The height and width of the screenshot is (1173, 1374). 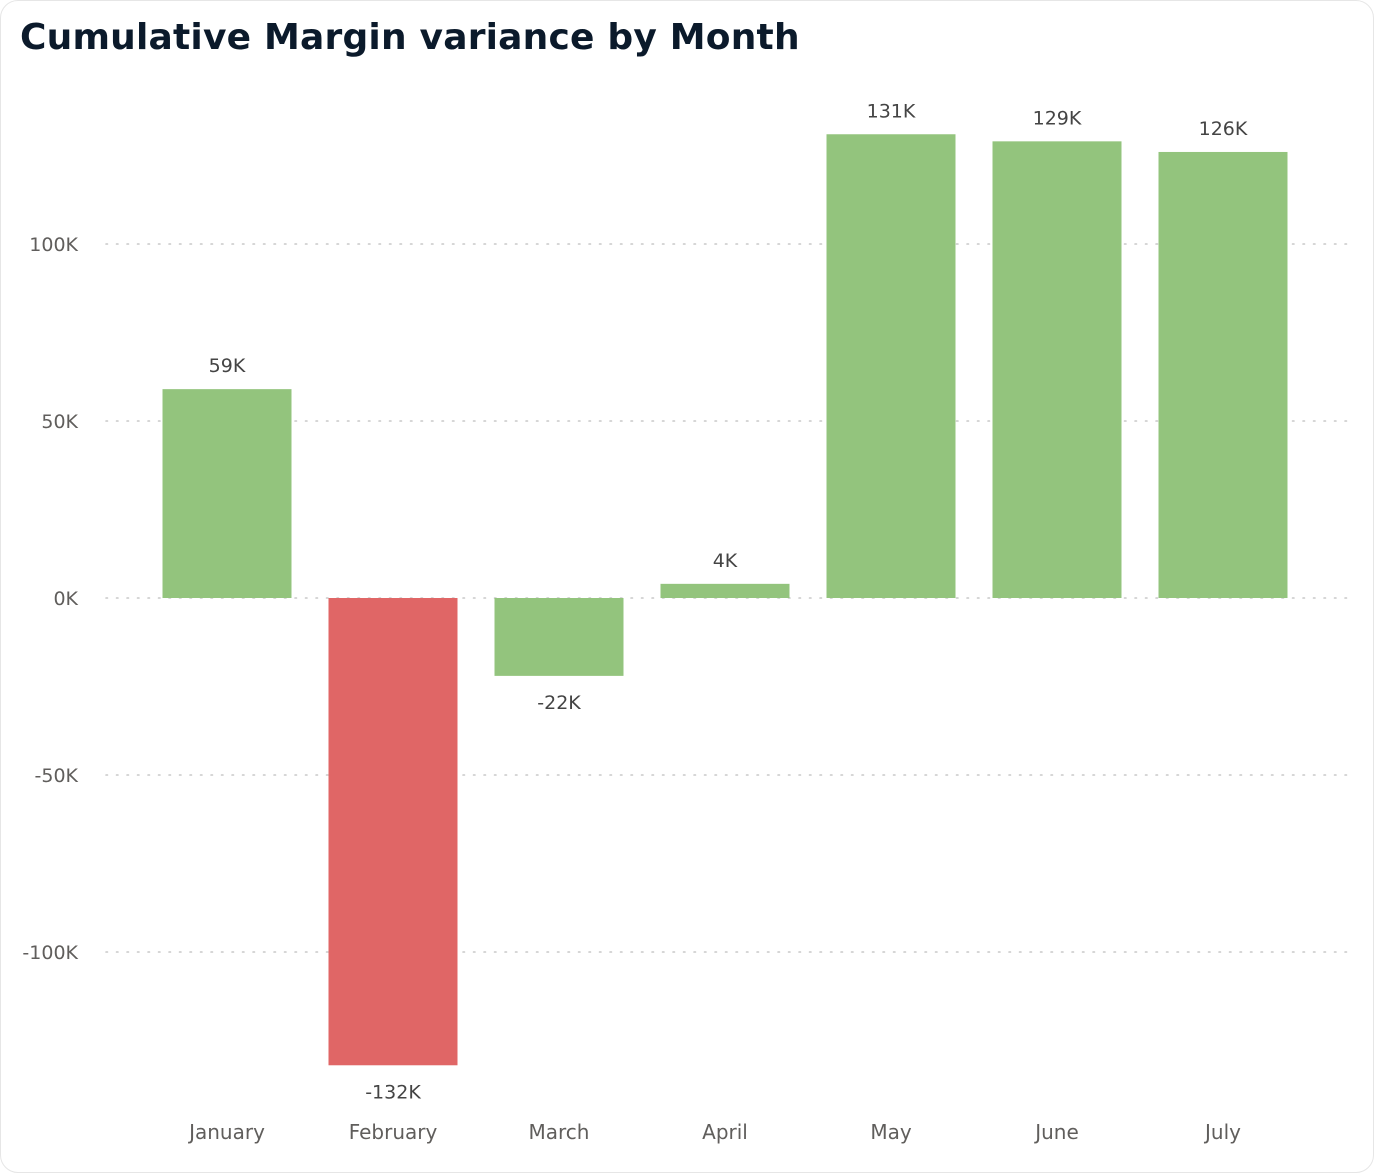 I want to click on chart-title: Cumulative Margin variance by Month, so click(x=410, y=37).